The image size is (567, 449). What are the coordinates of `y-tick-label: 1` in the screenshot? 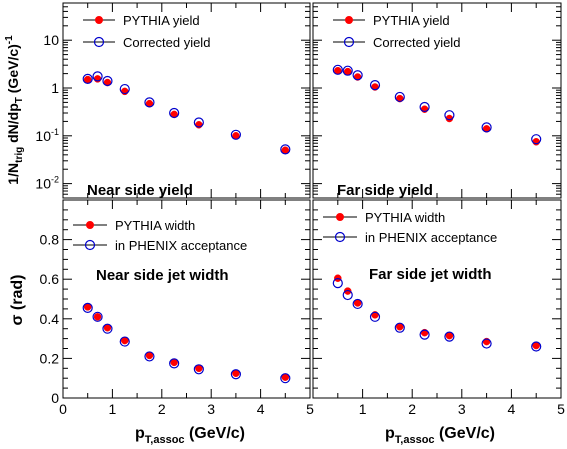 It's located at (55, 88).